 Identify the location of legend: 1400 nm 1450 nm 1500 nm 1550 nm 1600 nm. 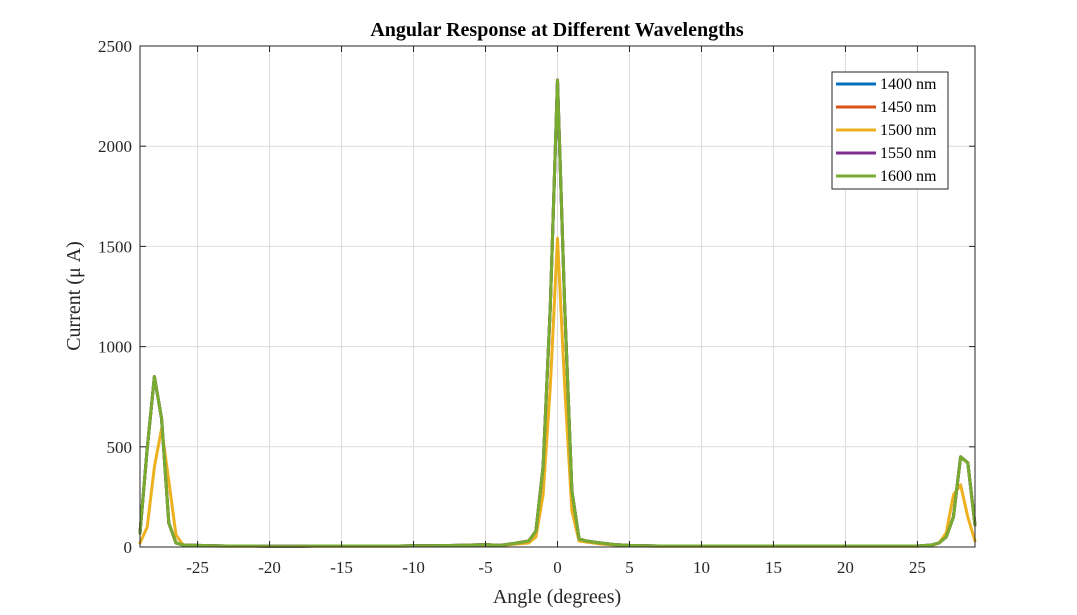
(890, 130).